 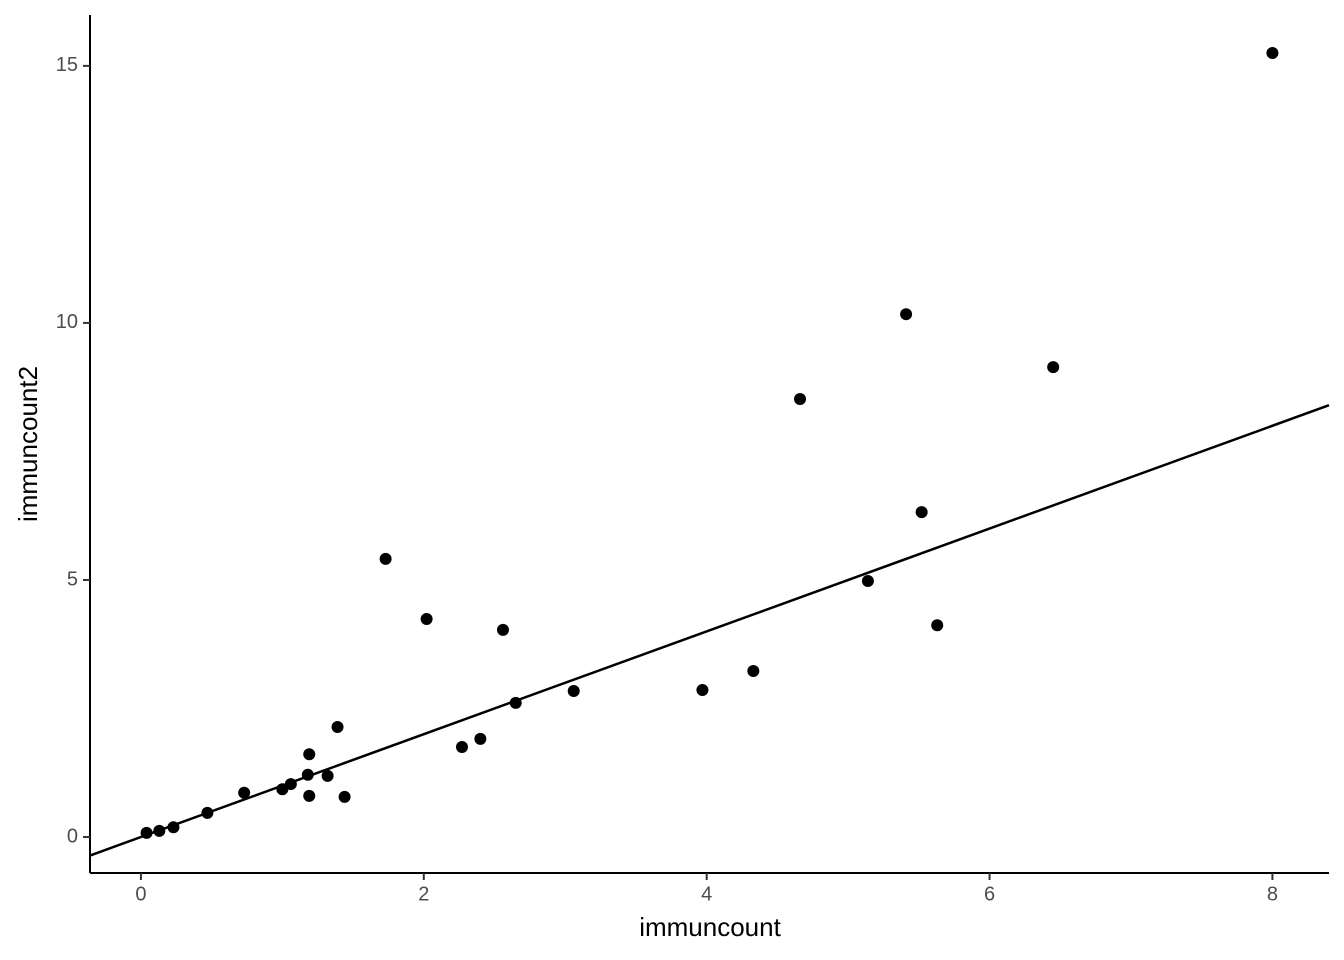 I want to click on x-tick-label: 2, so click(x=423, y=894).